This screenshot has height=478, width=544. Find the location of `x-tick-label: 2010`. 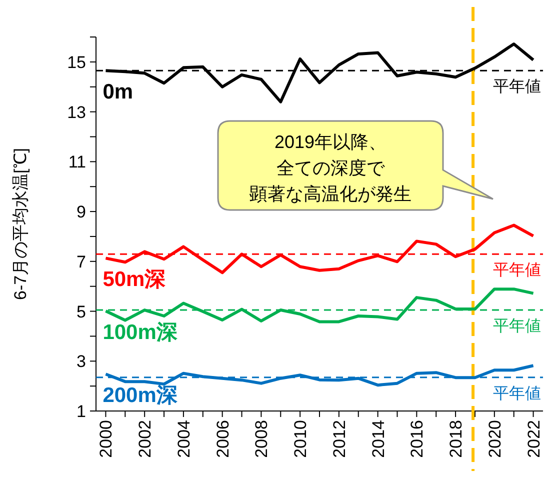

x-tick-label: 2010 is located at coordinates (300, 439).